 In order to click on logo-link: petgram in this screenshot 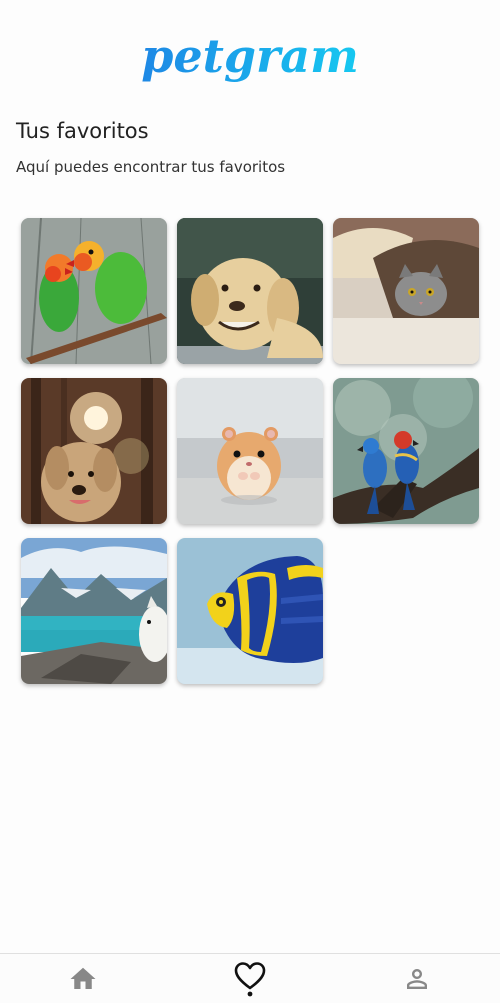, I will do `click(250, 59)`.